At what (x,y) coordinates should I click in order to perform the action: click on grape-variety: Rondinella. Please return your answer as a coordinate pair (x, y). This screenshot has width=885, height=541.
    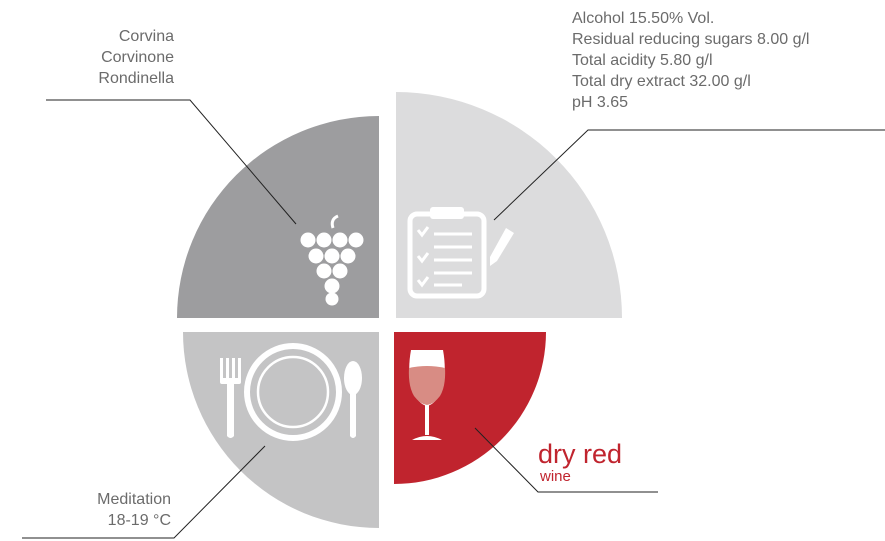
    Looking at the image, I should click on (136, 78).